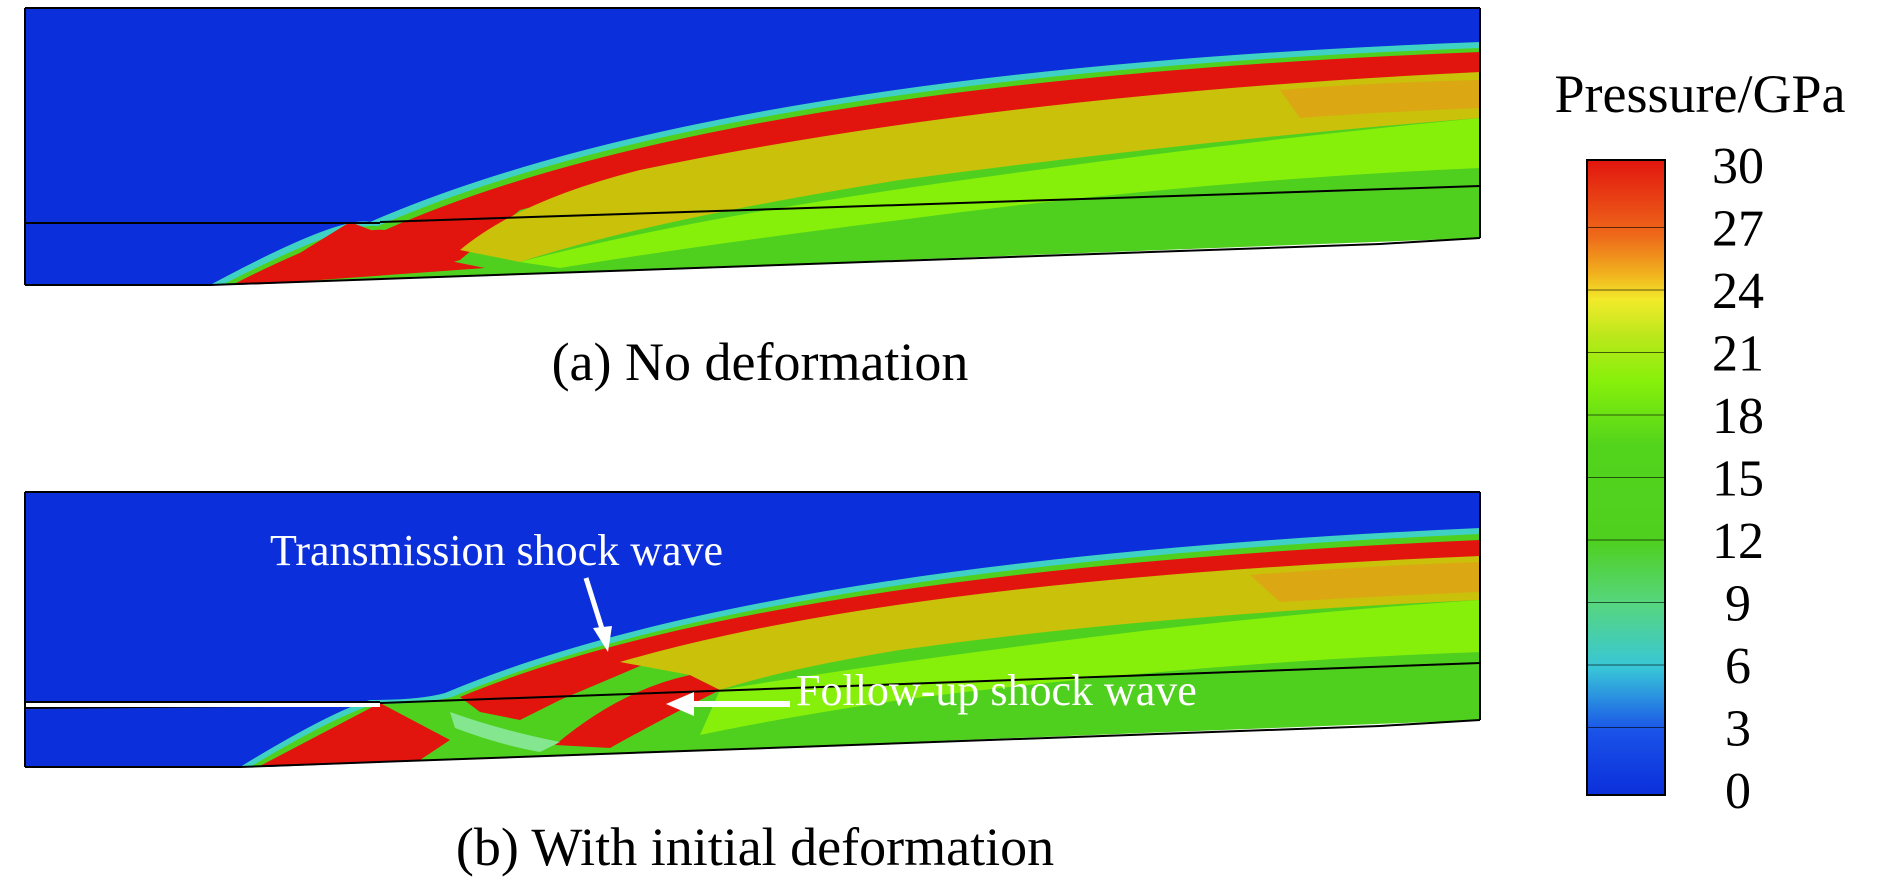 This screenshot has width=1890, height=891. Describe the element at coordinates (505, 732) in the screenshot. I see `panel-b-light-patch` at that location.